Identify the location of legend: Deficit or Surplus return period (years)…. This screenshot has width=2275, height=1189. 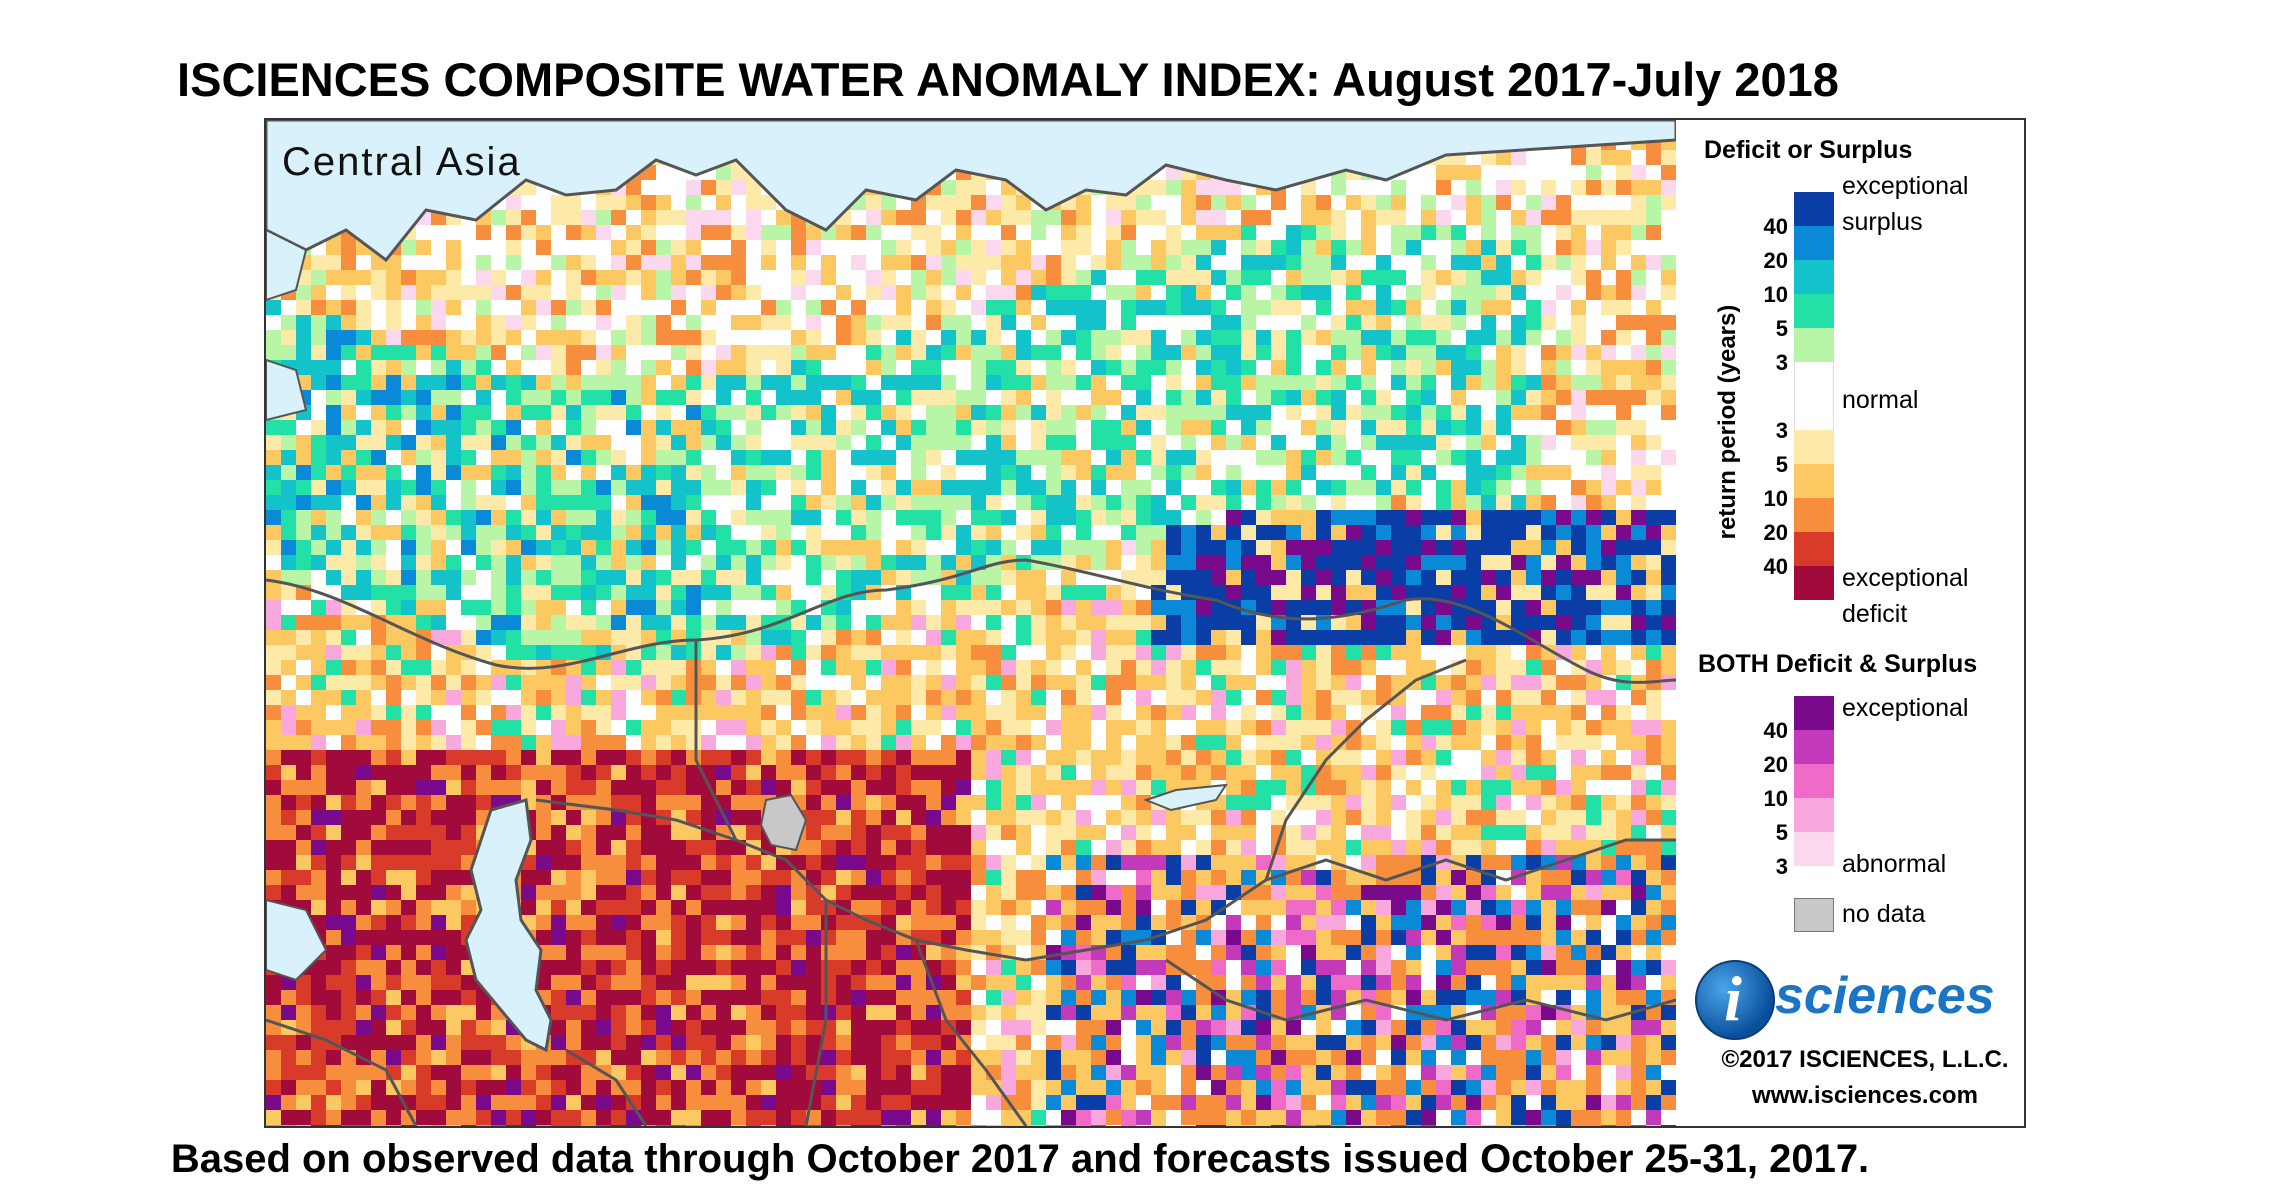
(1855, 625).